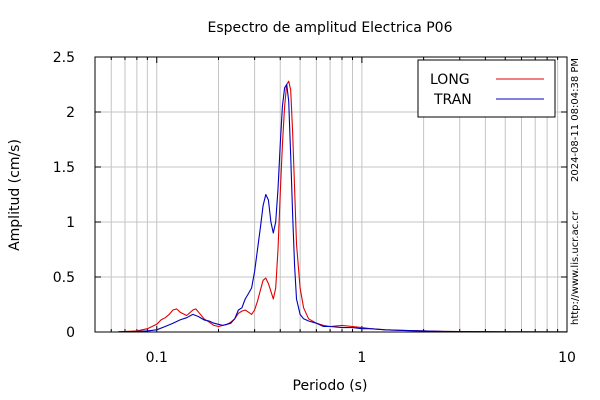 This screenshot has width=600, height=400. What do you see at coordinates (15, 195) in the screenshot?
I see `y-axis-label: Amplitud (cm/s)` at bounding box center [15, 195].